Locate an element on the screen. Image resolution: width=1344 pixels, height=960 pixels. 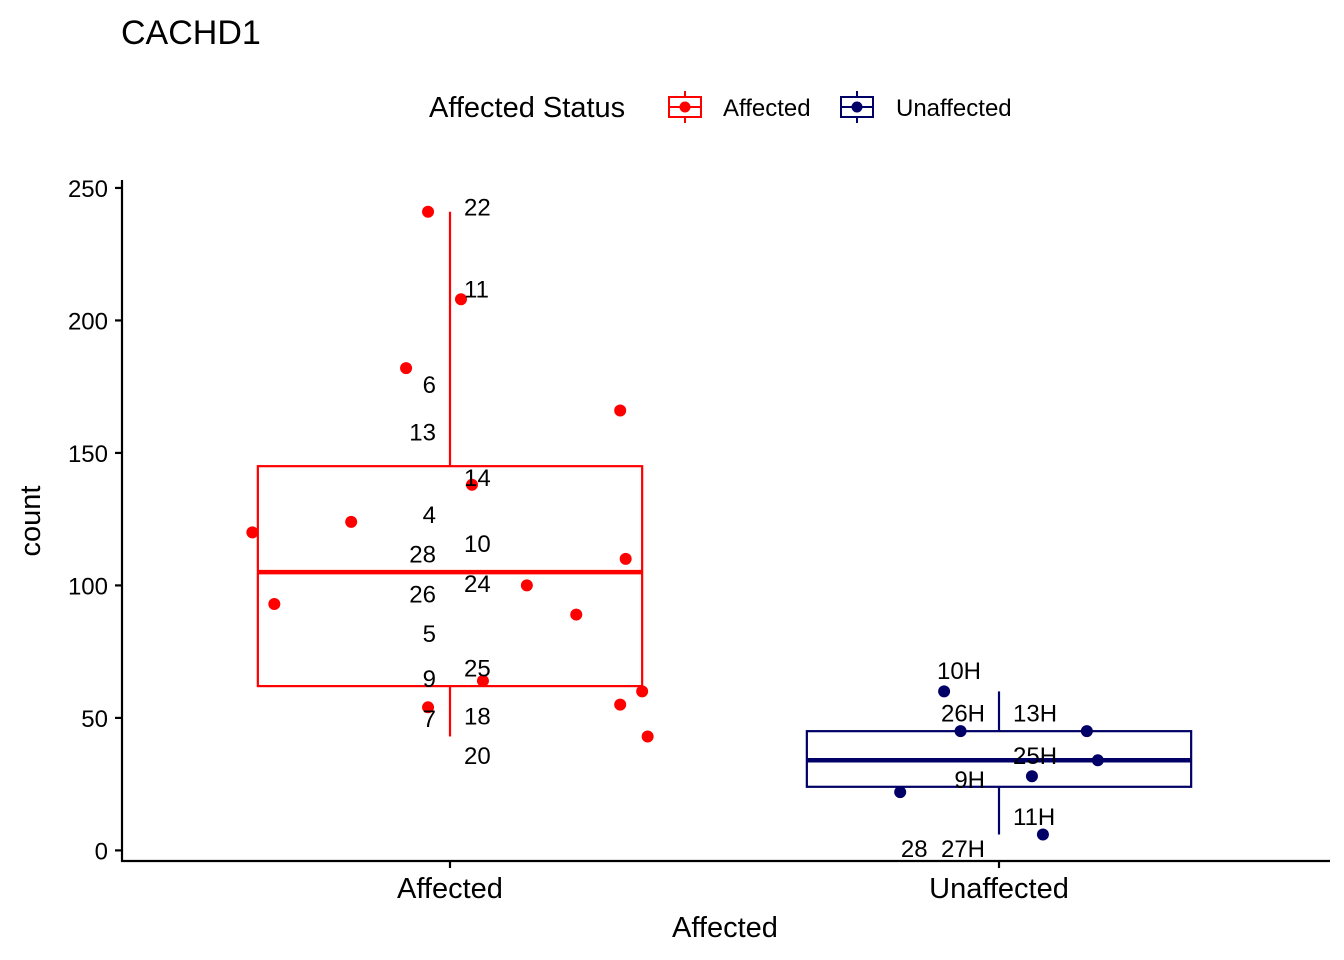
point-label: 25 is located at coordinates (477, 669).